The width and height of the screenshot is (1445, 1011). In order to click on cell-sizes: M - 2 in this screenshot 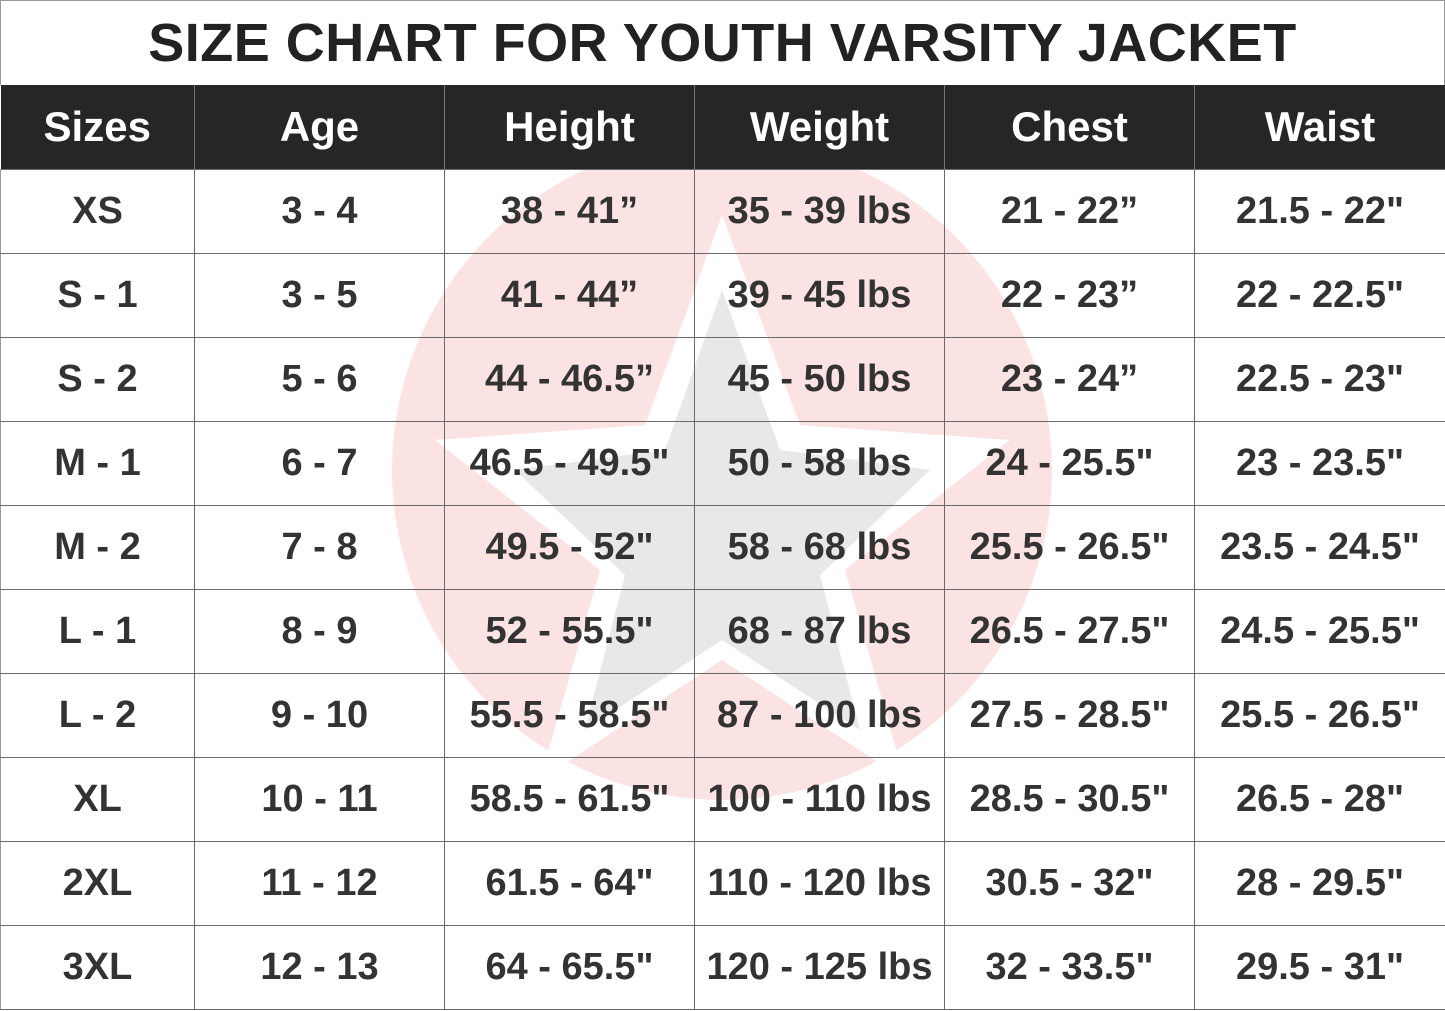, I will do `click(97, 547)`.